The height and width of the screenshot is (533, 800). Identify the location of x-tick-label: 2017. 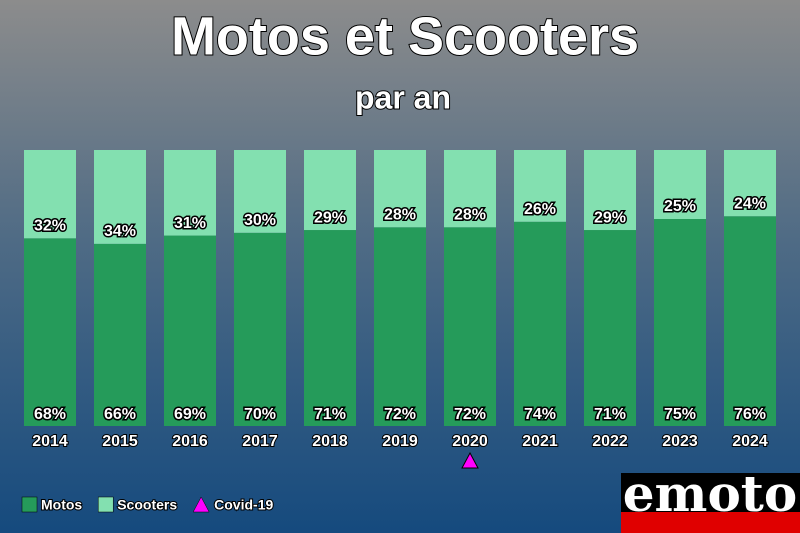
(260, 441).